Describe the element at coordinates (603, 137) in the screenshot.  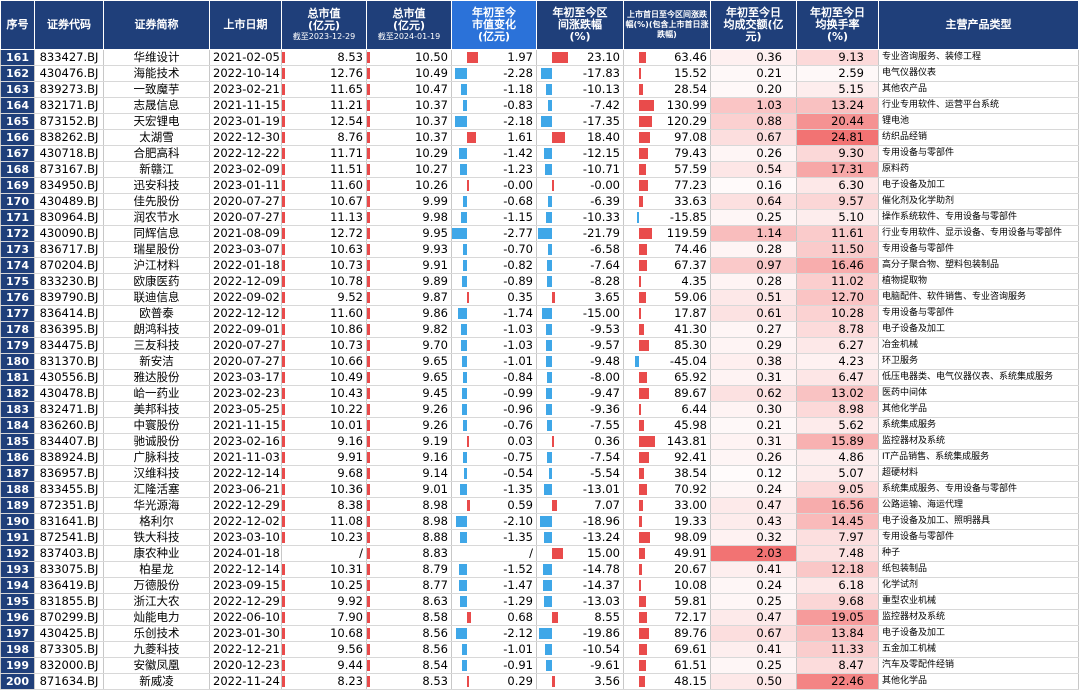
I see `ytd-change-pct-value: 18.40` at that location.